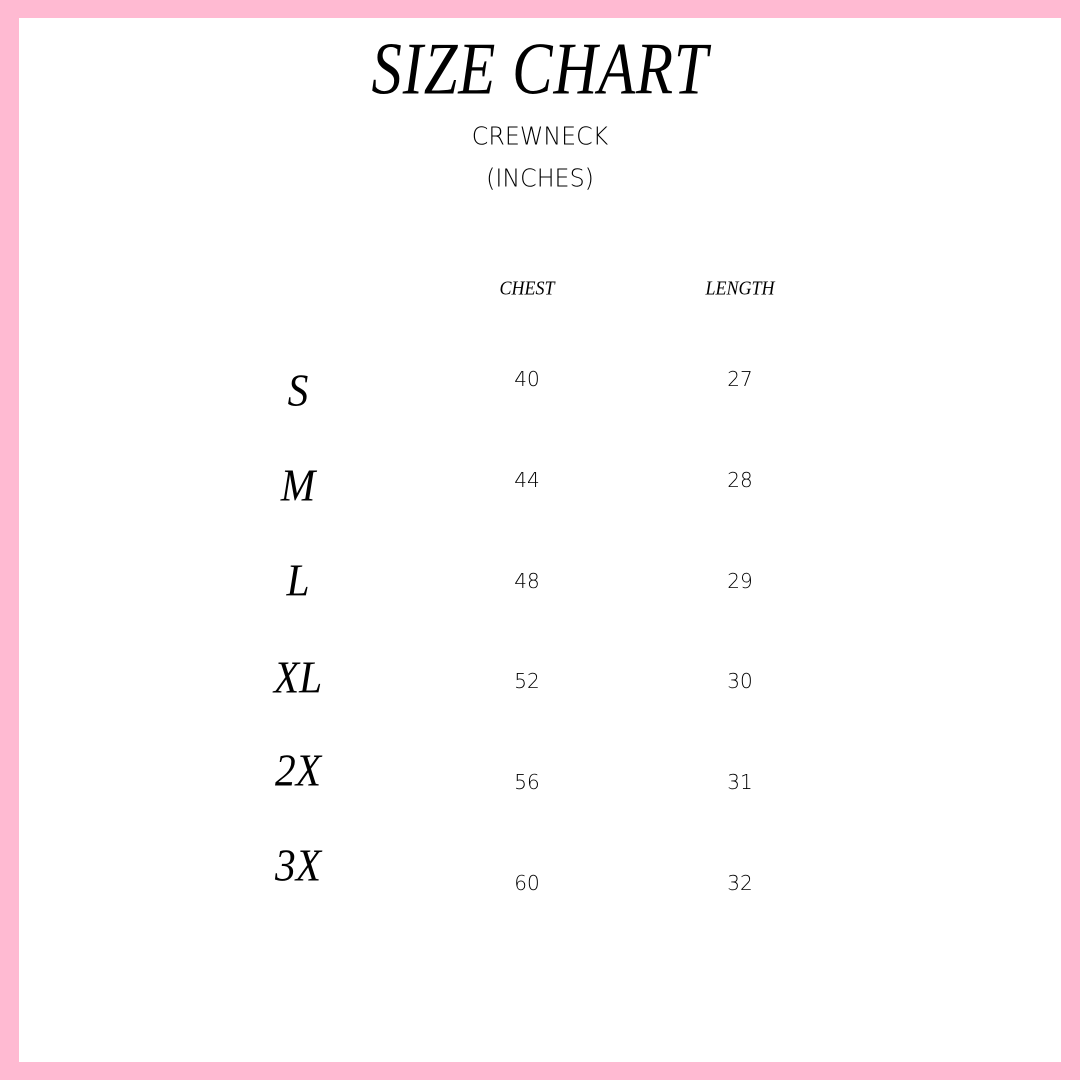 The height and width of the screenshot is (1080, 1080). I want to click on length-value: 28, so click(740, 480).